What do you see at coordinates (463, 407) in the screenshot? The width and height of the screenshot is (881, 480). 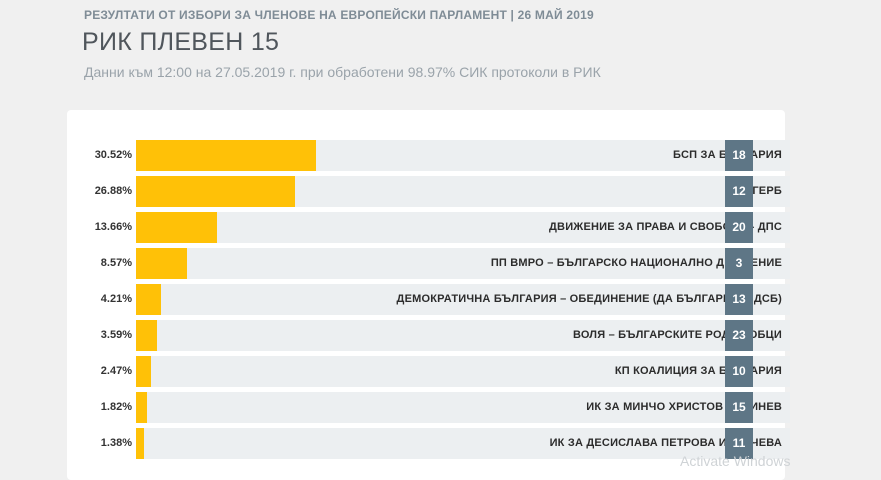 I see `bar-track: ИК ЗА МИНЧО ХРИСТОВ КУМИНЕВ` at bounding box center [463, 407].